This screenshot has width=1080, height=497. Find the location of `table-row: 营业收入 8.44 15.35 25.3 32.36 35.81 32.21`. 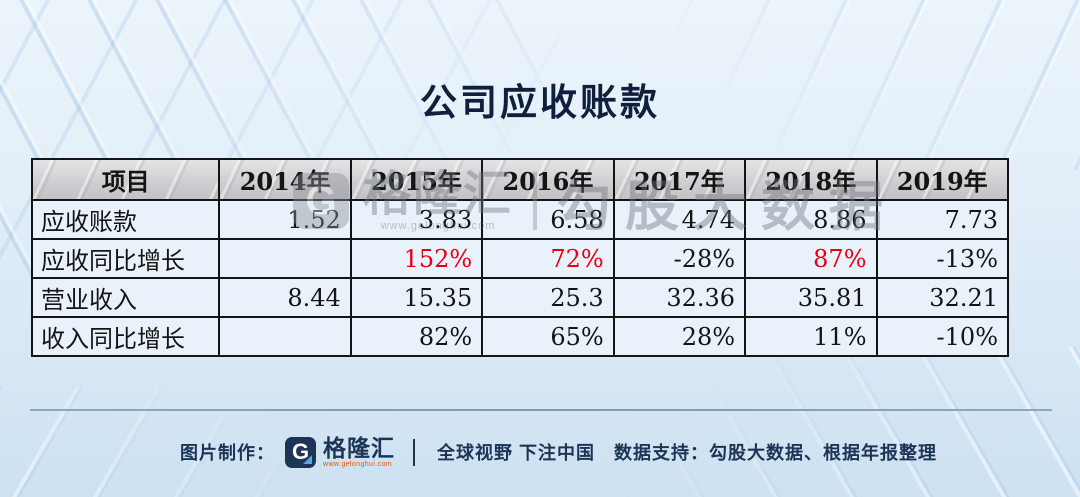

table-row: 营业收入 8.44 15.35 25.3 32.36 35.81 32.21 is located at coordinates (519, 297).